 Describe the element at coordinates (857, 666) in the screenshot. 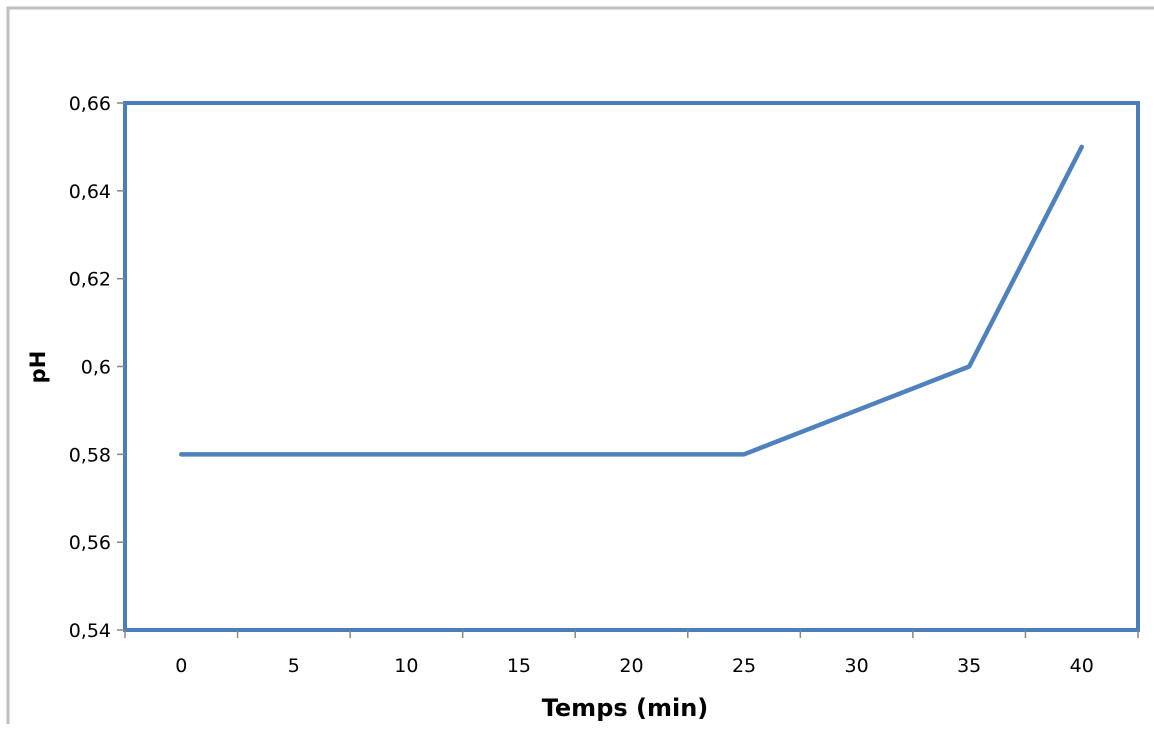

I see `x-tick-label: 30` at that location.